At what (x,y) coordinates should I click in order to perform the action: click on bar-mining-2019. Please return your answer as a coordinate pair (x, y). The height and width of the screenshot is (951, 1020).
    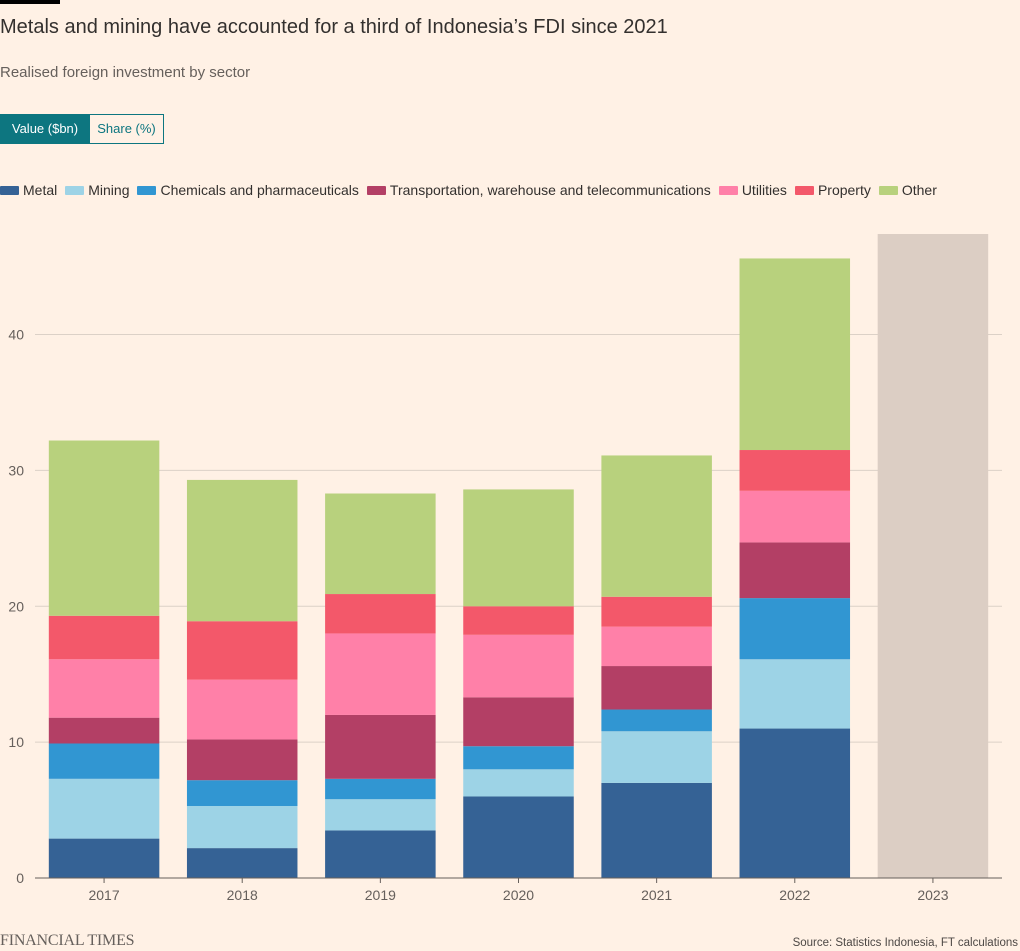
    Looking at the image, I should click on (380, 815).